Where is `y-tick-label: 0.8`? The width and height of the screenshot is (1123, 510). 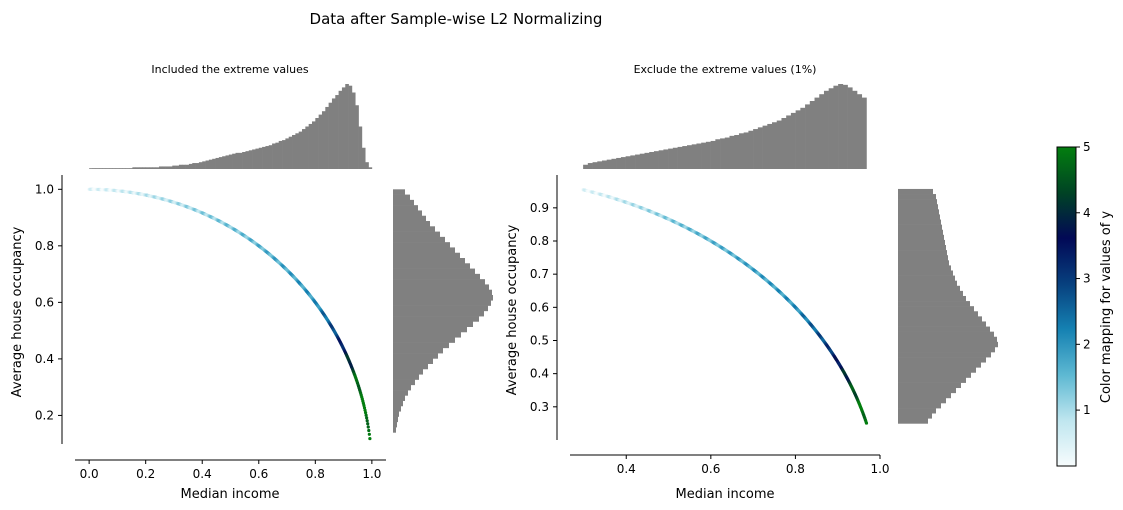
y-tick-label: 0.8 is located at coordinates (539, 241).